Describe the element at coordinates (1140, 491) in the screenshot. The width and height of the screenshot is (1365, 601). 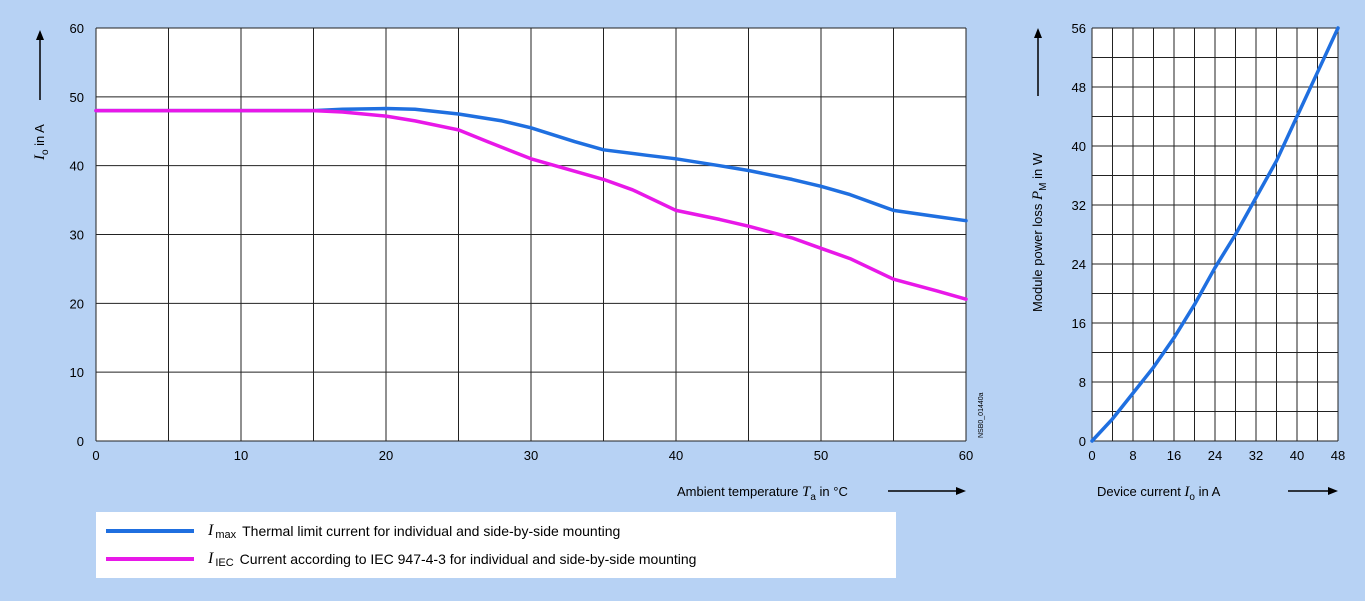
I see `x-axis-label-2-prefix: Device current` at that location.